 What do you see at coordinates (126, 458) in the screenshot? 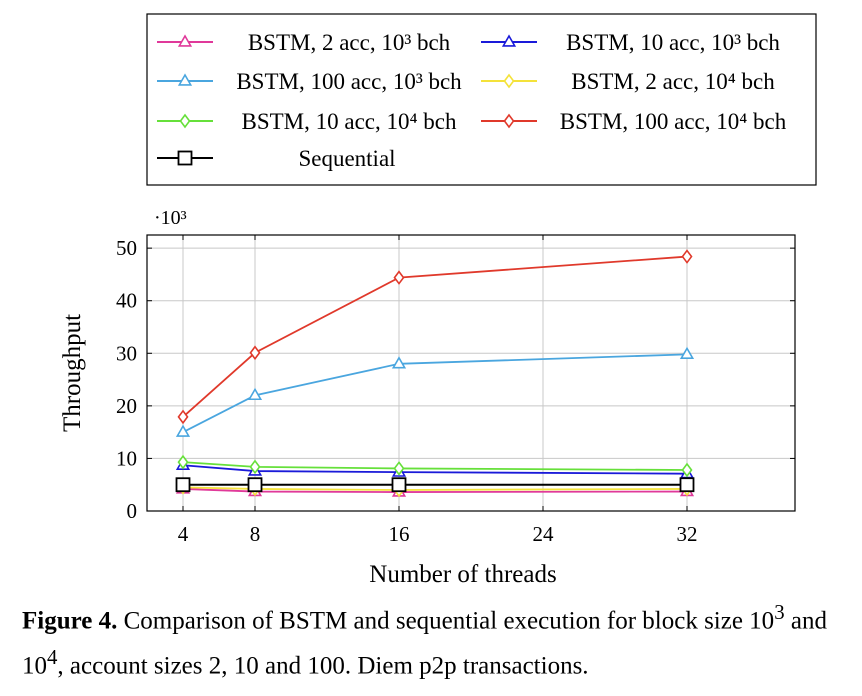
I see `y-tick-label: 10` at bounding box center [126, 458].